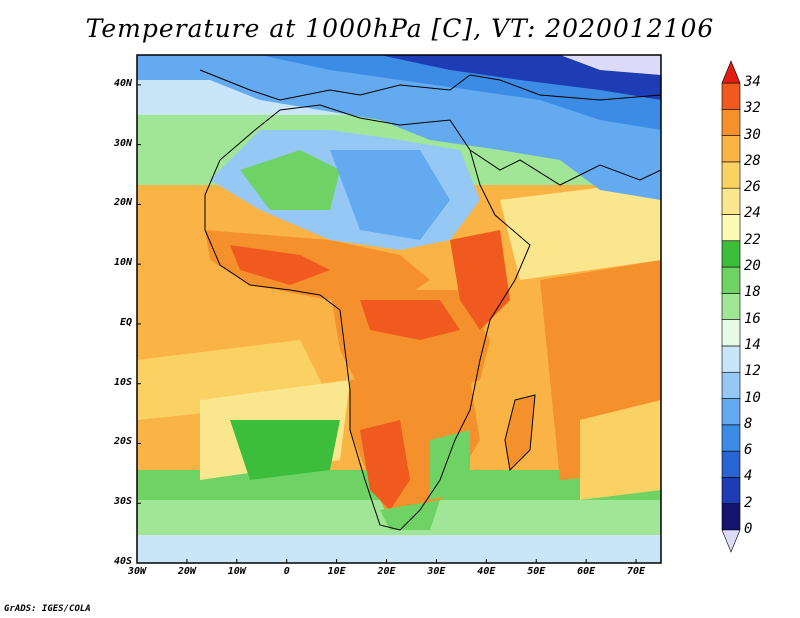 The width and height of the screenshot is (800, 618). I want to click on x-tick-label: 10W, so click(236, 571).